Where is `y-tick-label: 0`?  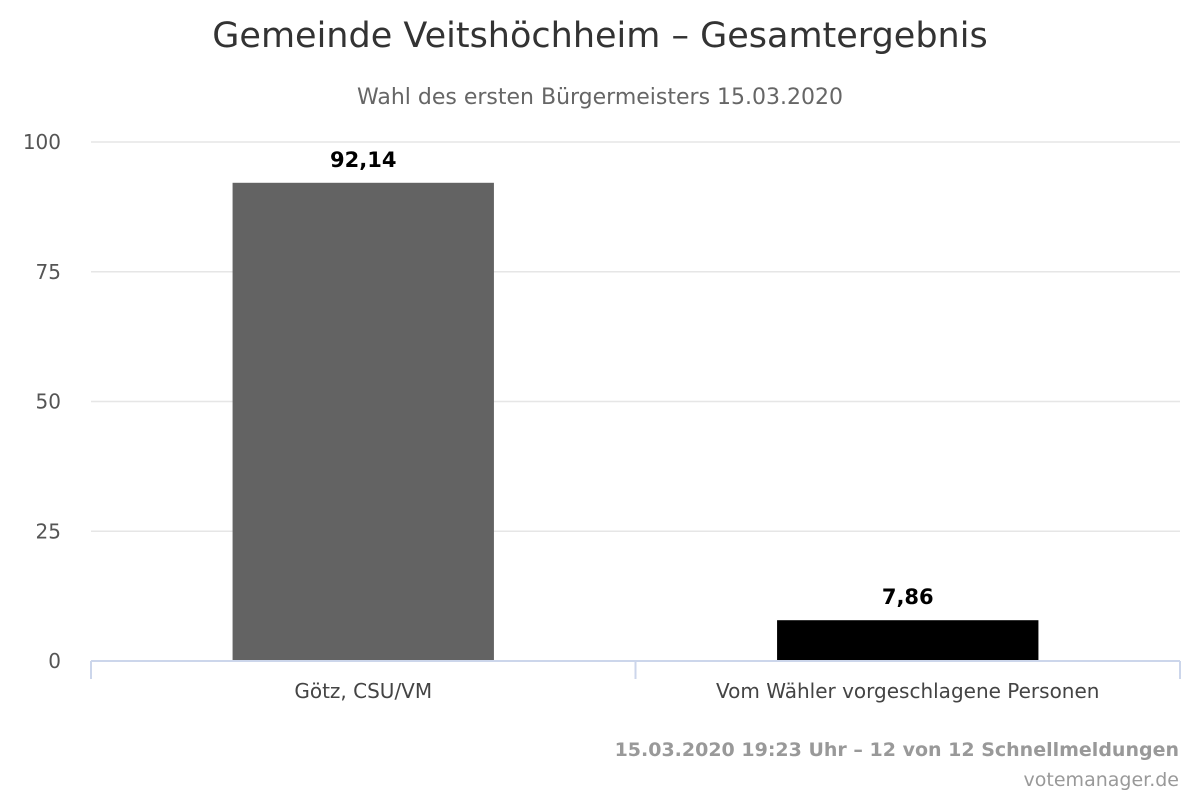 y-tick-label: 0 is located at coordinates (54, 661).